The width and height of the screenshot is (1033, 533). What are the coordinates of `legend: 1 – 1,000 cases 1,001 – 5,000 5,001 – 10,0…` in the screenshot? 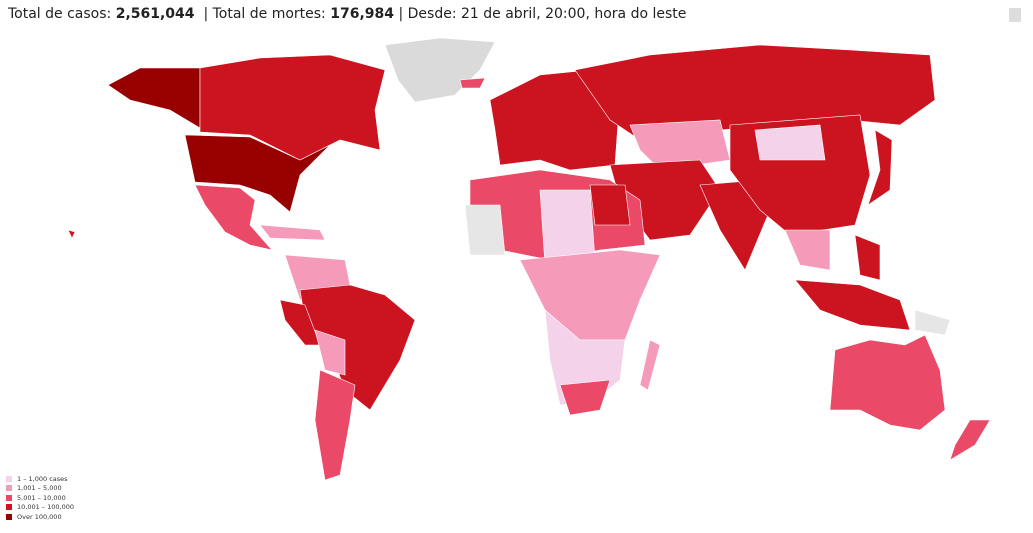 It's located at (40, 498).